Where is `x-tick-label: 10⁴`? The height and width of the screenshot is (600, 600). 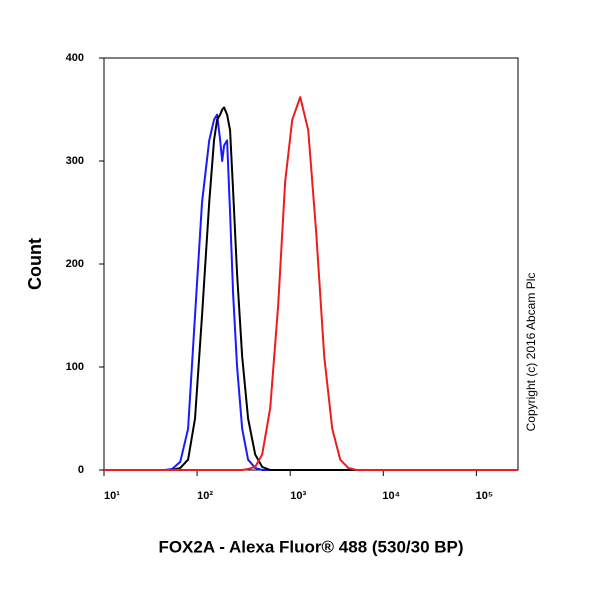 x-tick-label: 10⁴ is located at coordinates (391, 496).